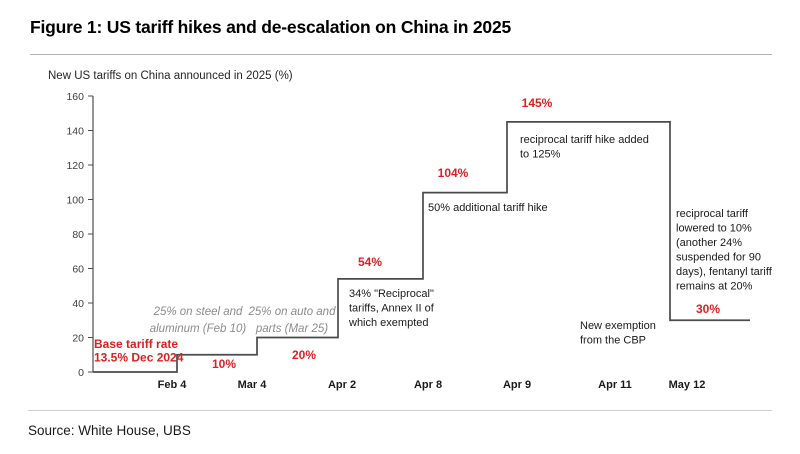 The width and height of the screenshot is (800, 454). I want to click on source-note: Source: White House, UBS, so click(109, 430).